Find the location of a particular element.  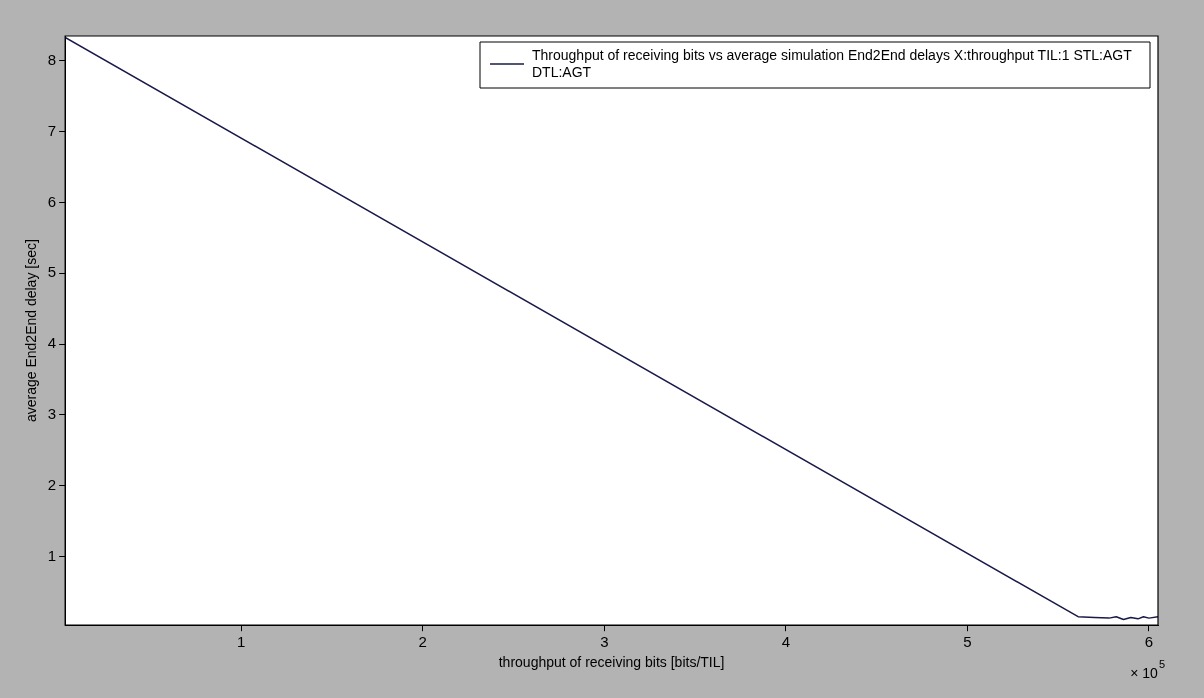

y-tick-label: 1 is located at coordinates (52, 555).